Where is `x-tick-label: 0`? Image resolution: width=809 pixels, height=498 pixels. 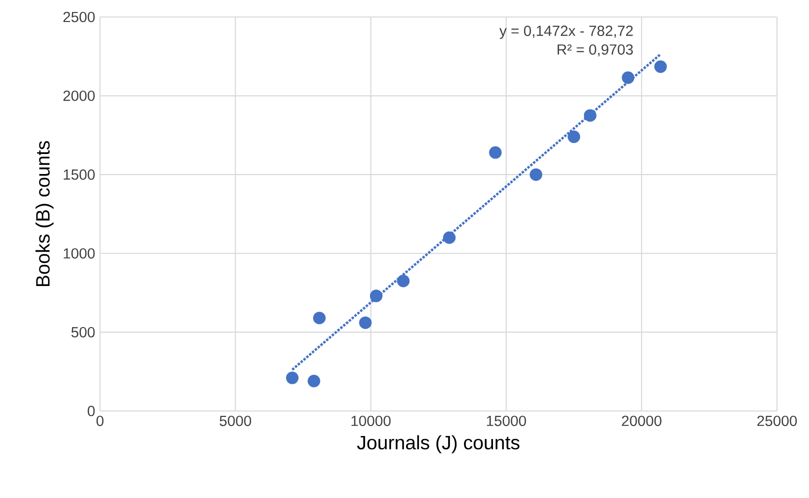 x-tick-label: 0 is located at coordinates (100, 421).